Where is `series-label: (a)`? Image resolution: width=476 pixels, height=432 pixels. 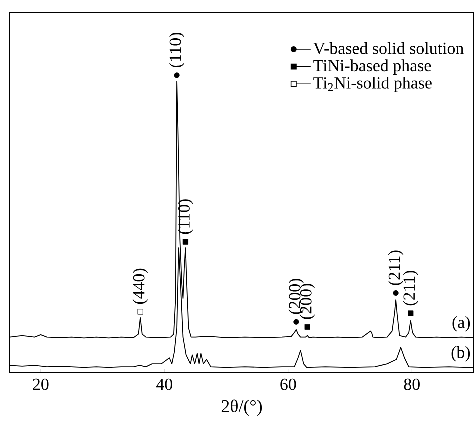
series-label: (a) is located at coordinates (461, 324).